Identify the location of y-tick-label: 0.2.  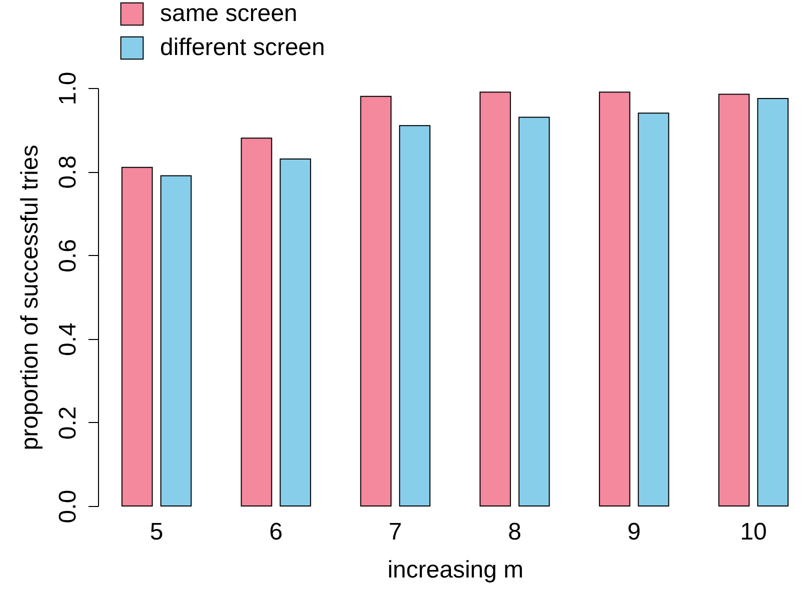
(68, 423).